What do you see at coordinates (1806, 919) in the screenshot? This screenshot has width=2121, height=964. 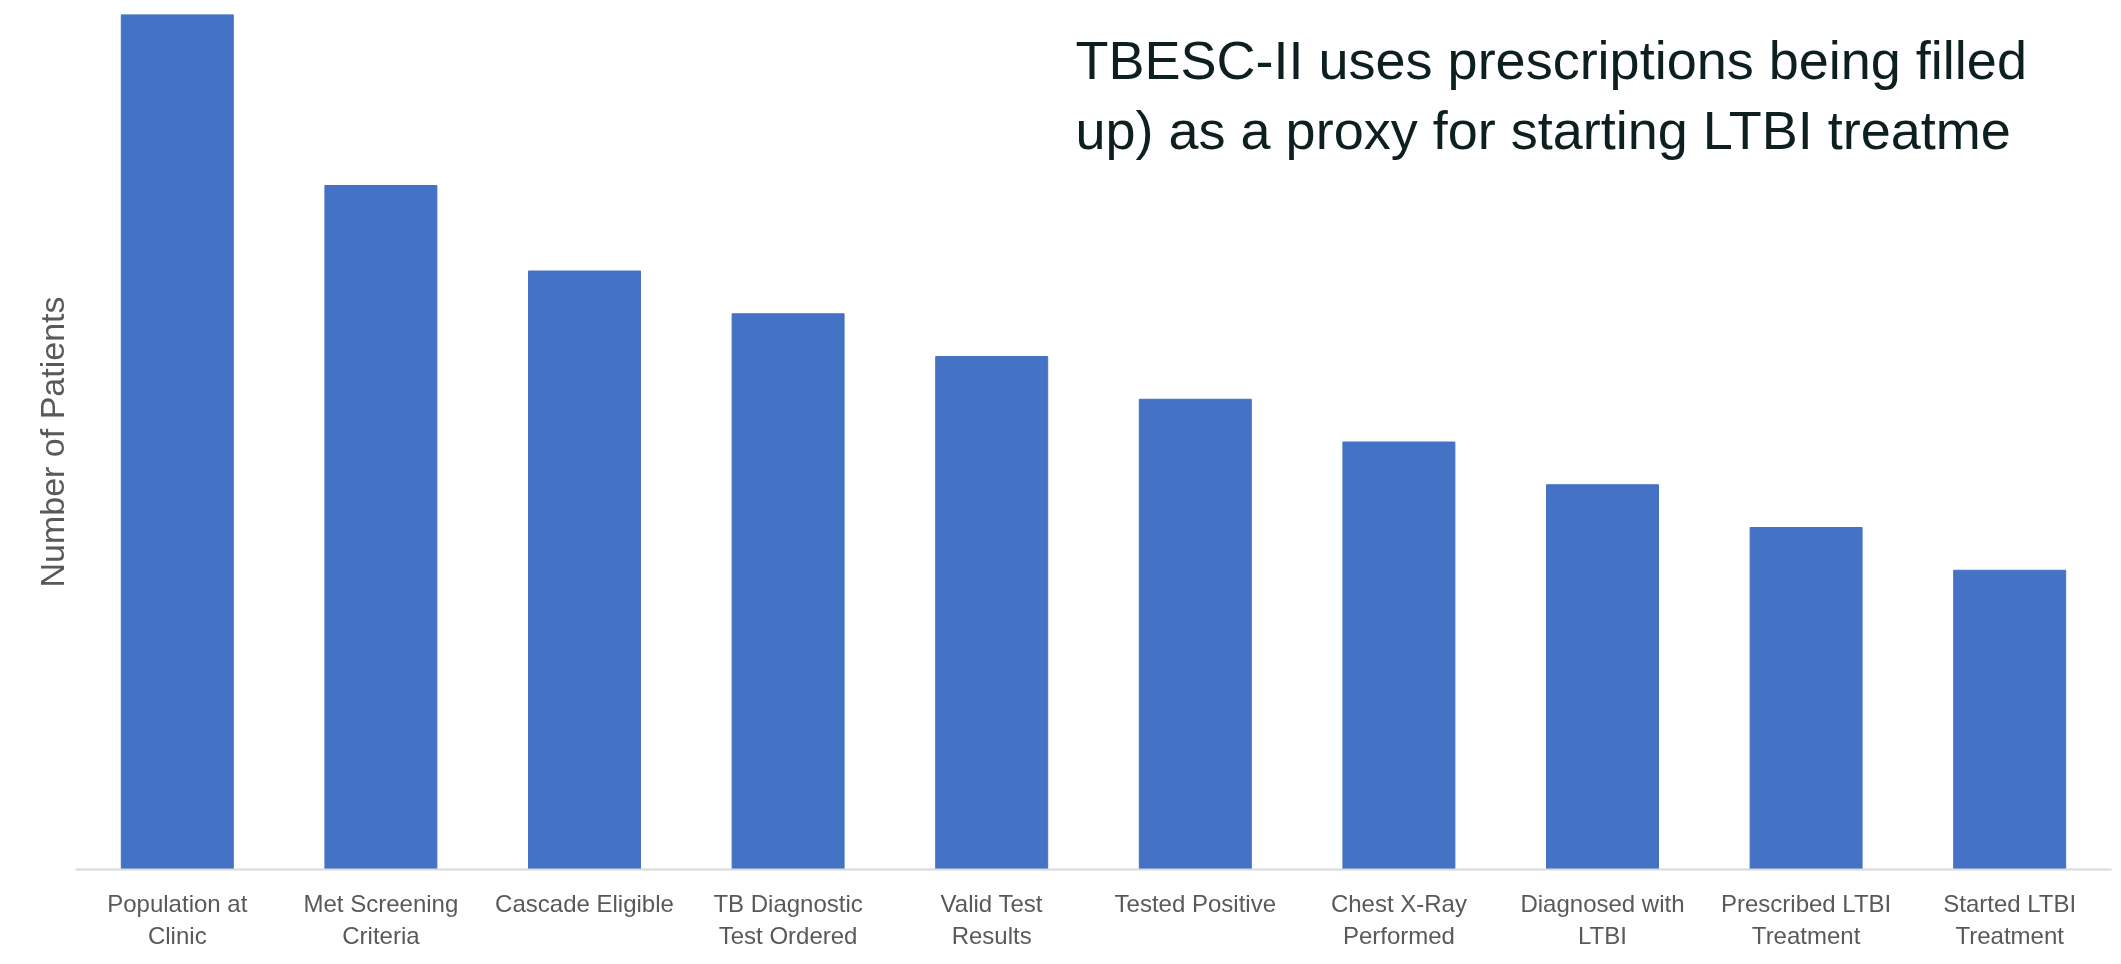 I see `x-tick-label: Prescribed LTBI Treatment` at bounding box center [1806, 919].